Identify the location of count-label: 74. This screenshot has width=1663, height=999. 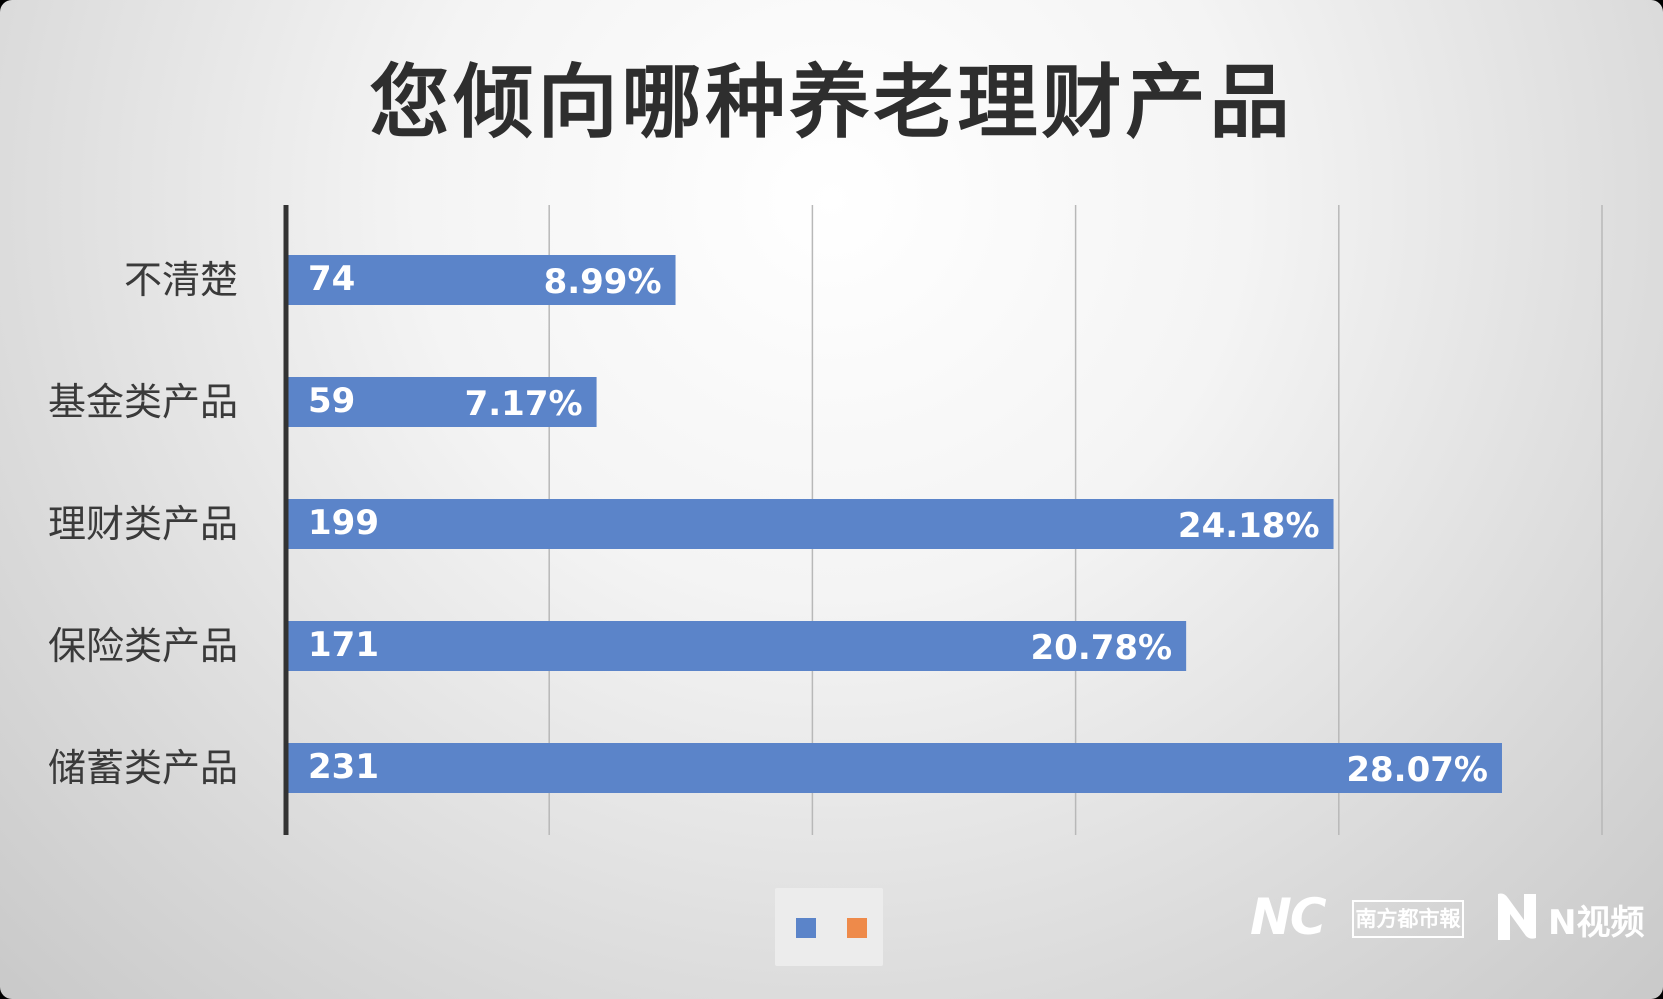
(331, 279).